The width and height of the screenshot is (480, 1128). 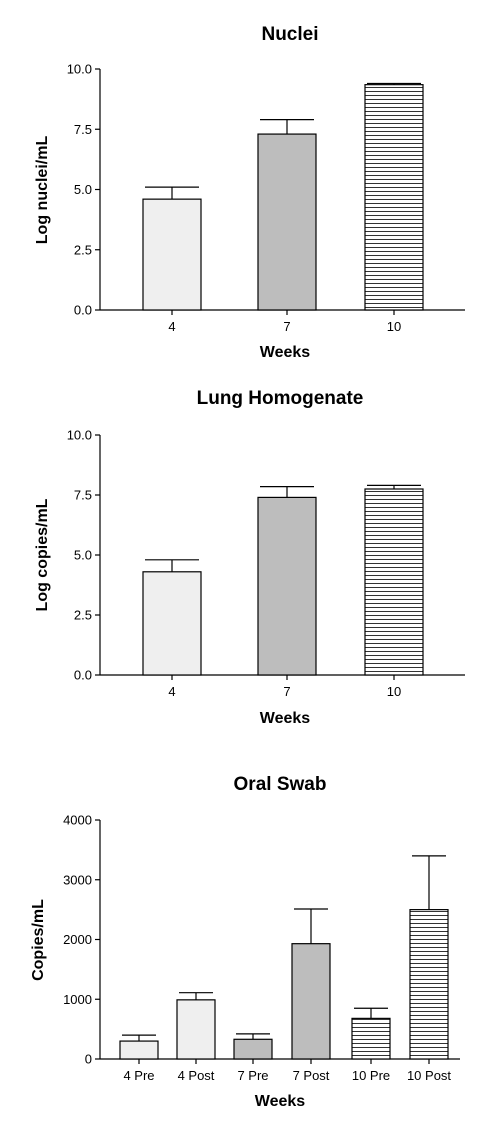 I want to click on chart-title: Nuclei, so click(x=289, y=34).